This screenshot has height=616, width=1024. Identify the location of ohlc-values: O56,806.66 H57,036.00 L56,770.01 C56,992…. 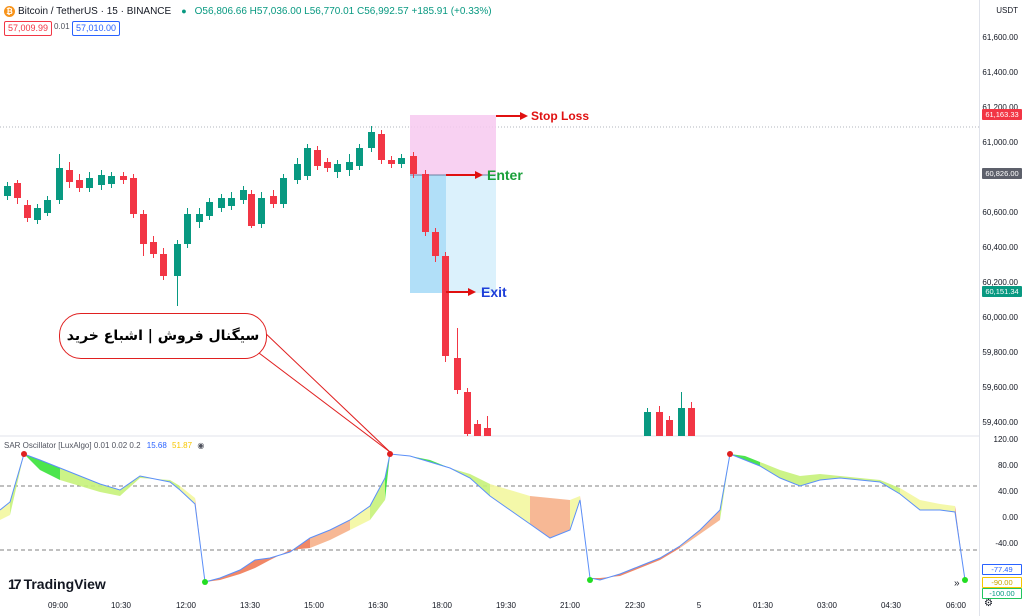
(343, 11).